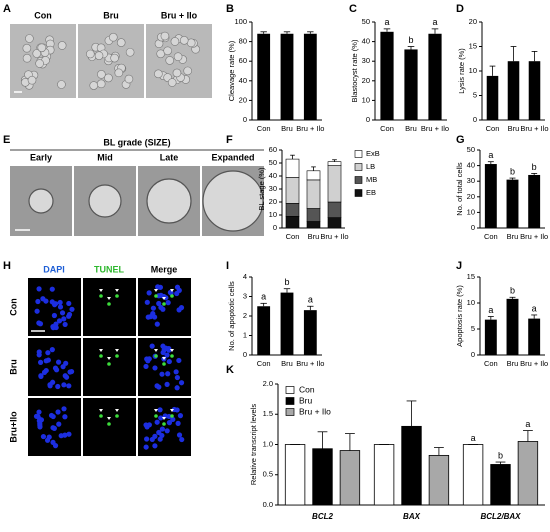 Image resolution: width=550 pixels, height=532 pixels. What do you see at coordinates (354, 70) in the screenshot?
I see `y-axis-title: Blastocyst rate (%)` at bounding box center [354, 70].